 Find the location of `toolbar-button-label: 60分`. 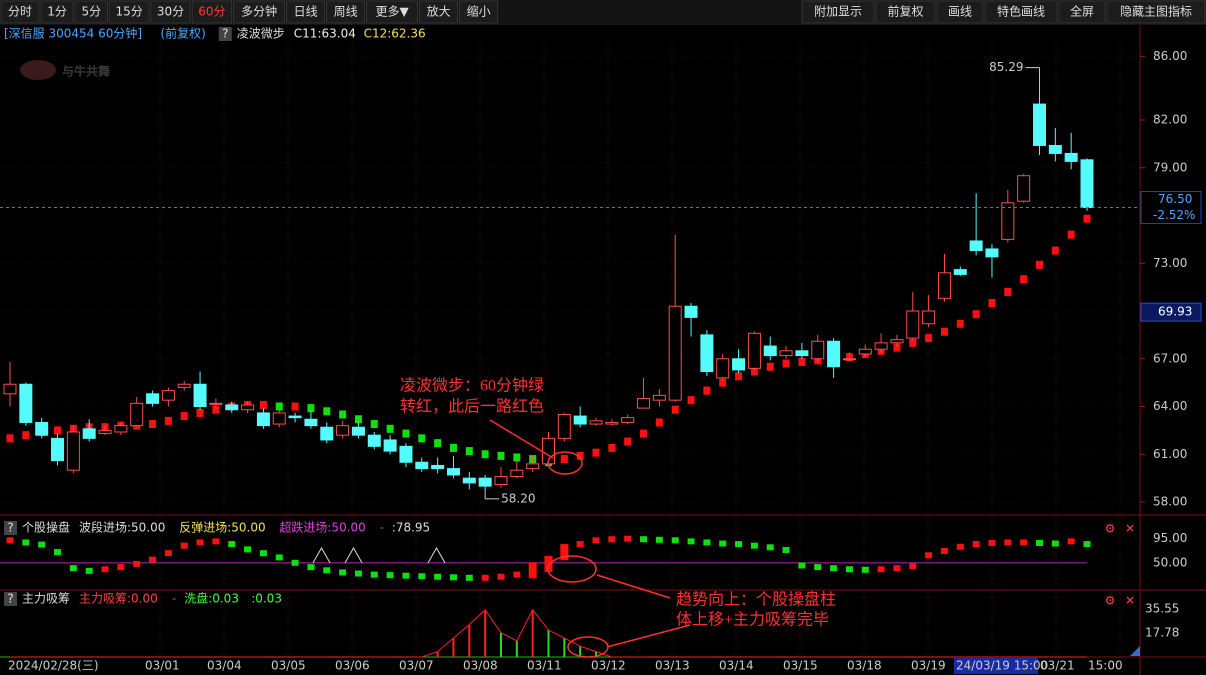

toolbar-button-label: 60分 is located at coordinates (211, 12).